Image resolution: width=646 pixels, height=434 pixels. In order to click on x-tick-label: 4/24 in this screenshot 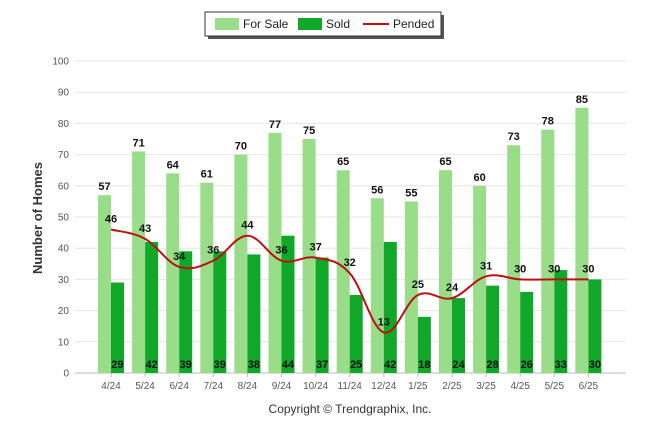, I will do `click(111, 386)`.